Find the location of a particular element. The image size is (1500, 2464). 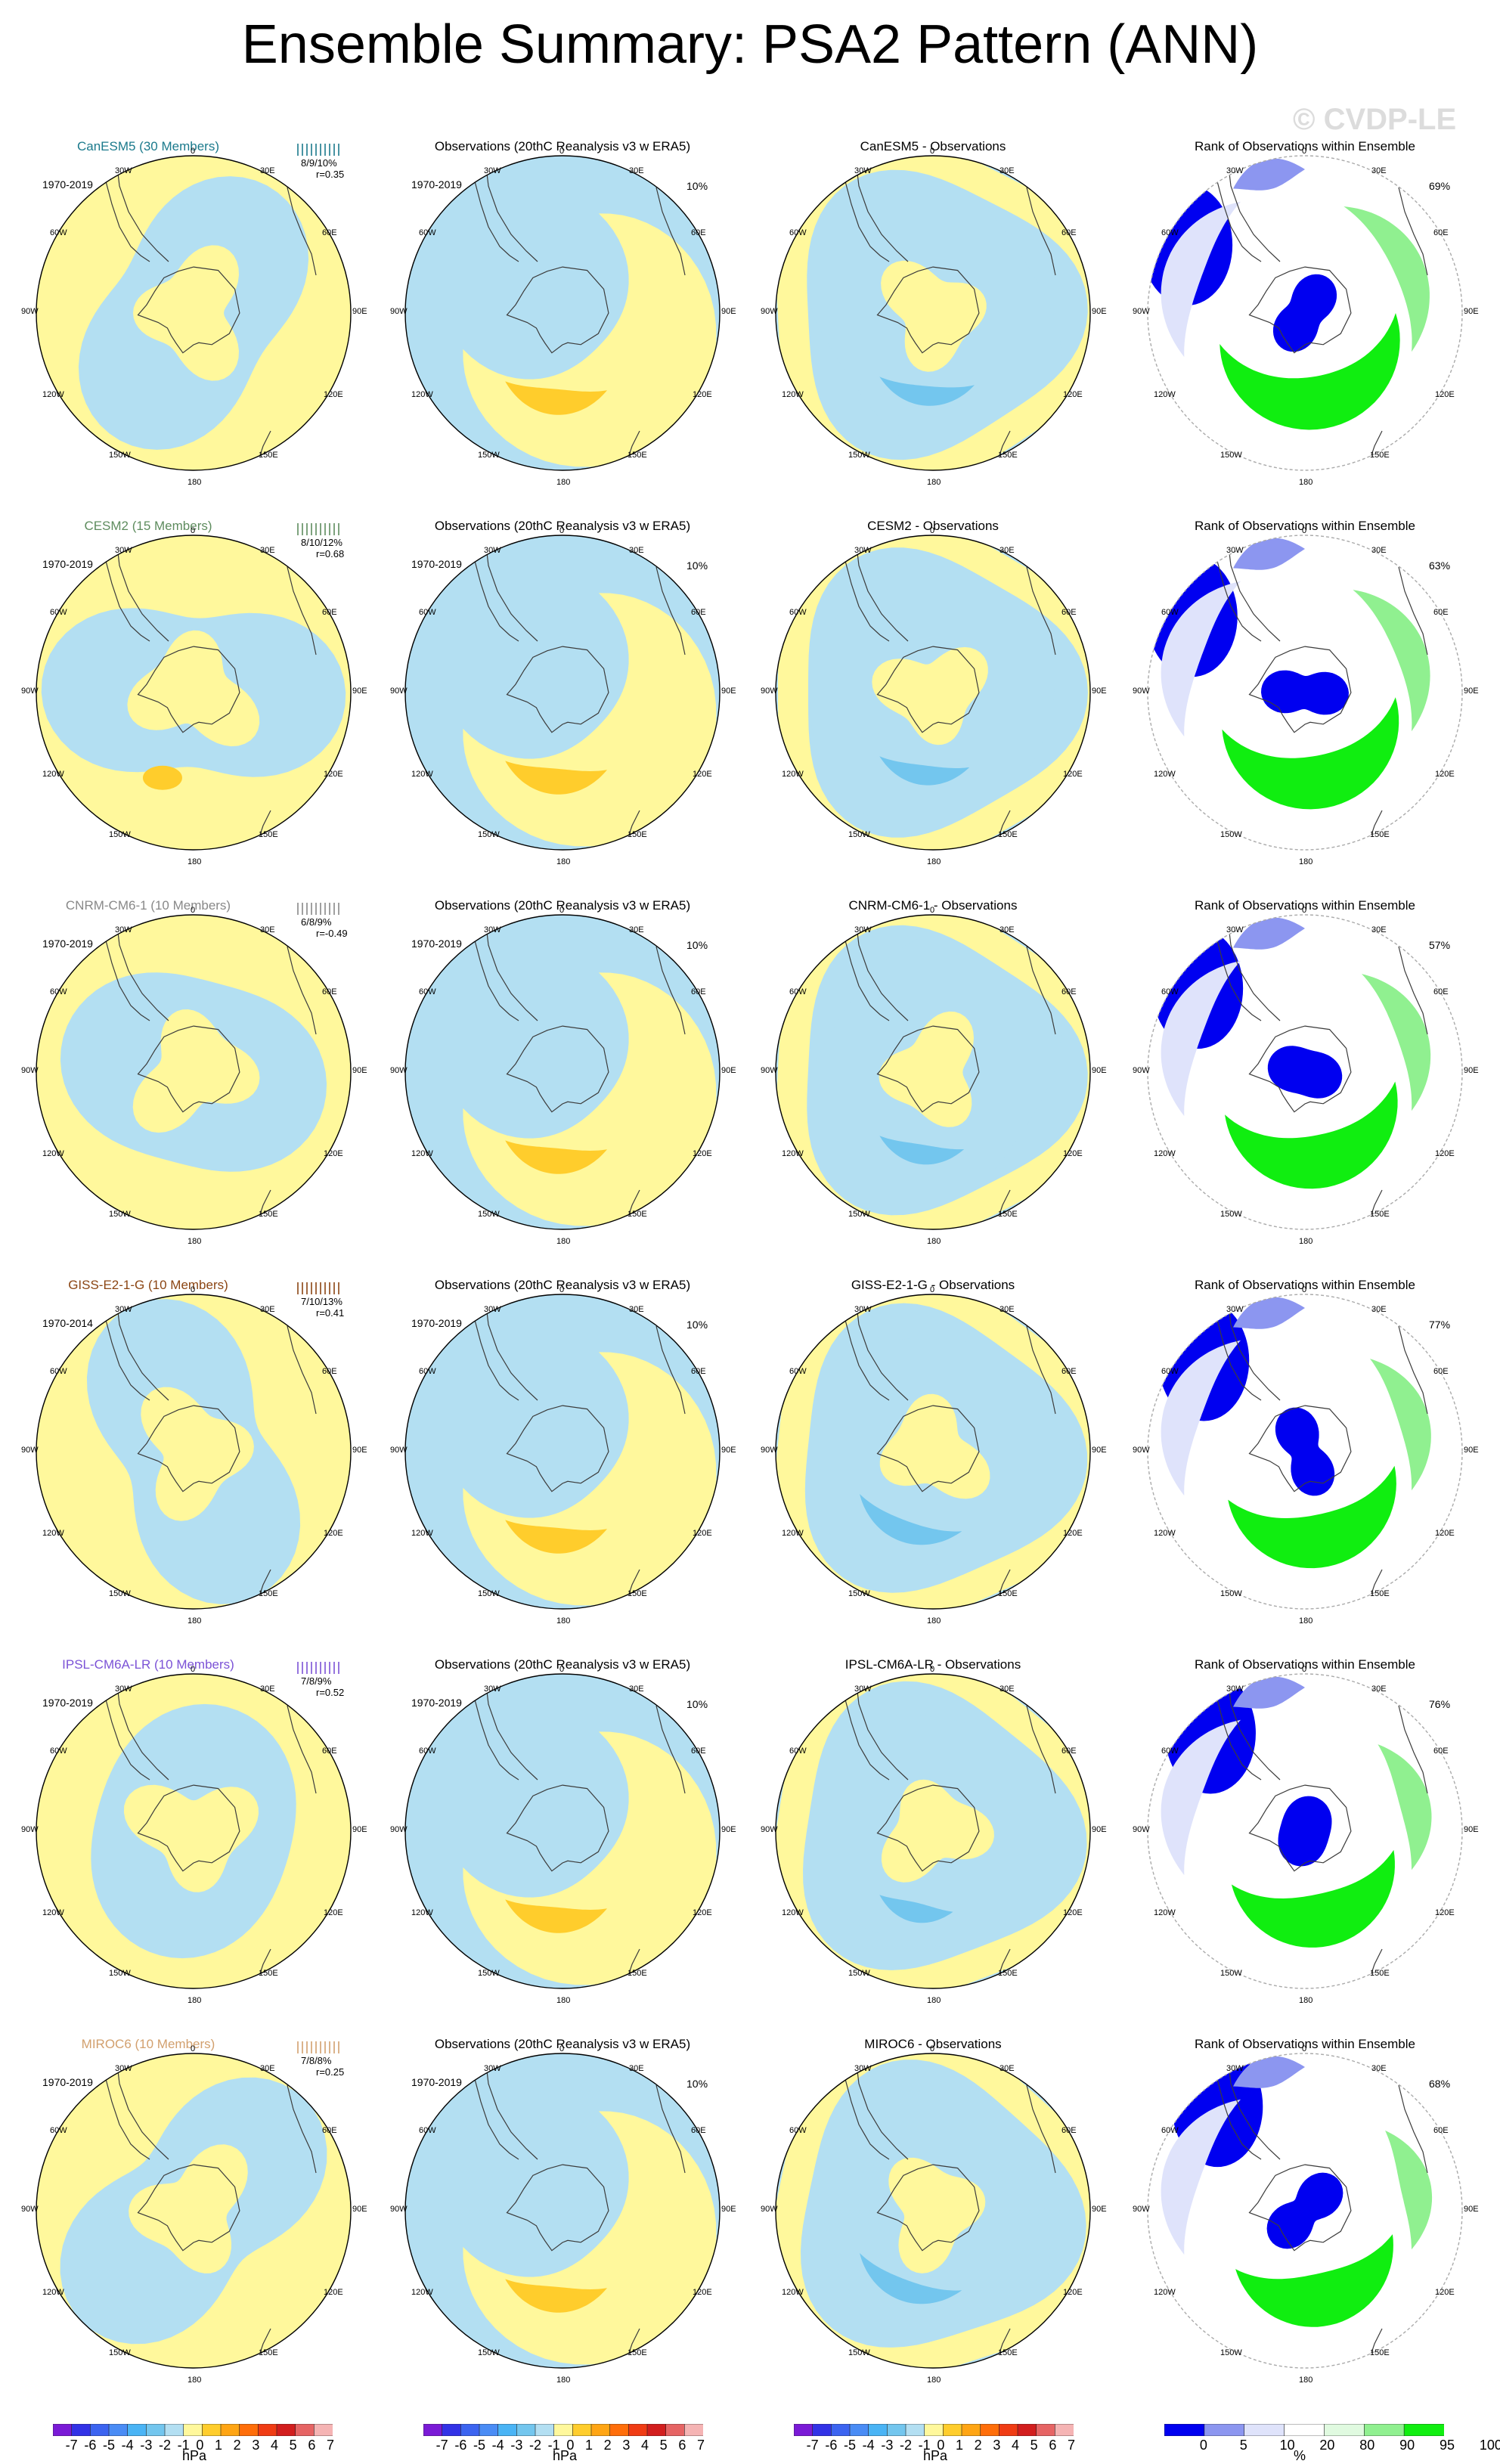

panel-title: Rank of Observations within Ensemble is located at coordinates (1305, 1285).